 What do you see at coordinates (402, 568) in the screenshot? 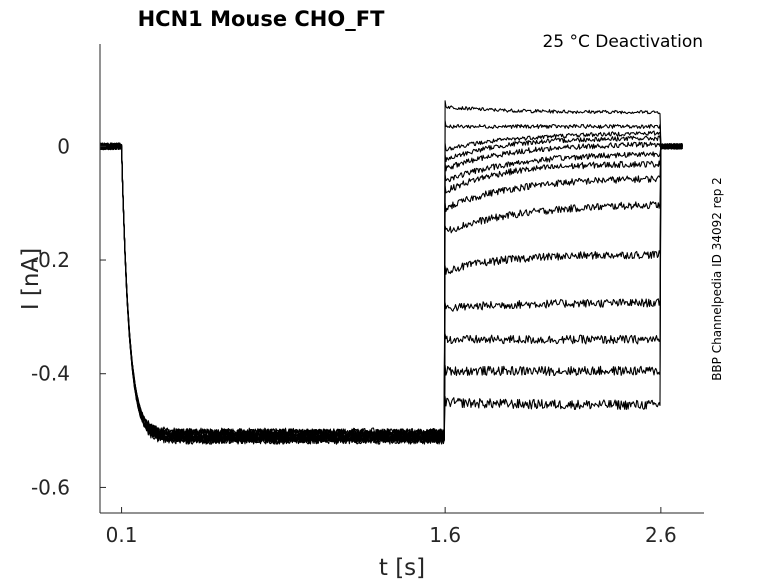
I see `x-axis-label: t [s]` at bounding box center [402, 568].